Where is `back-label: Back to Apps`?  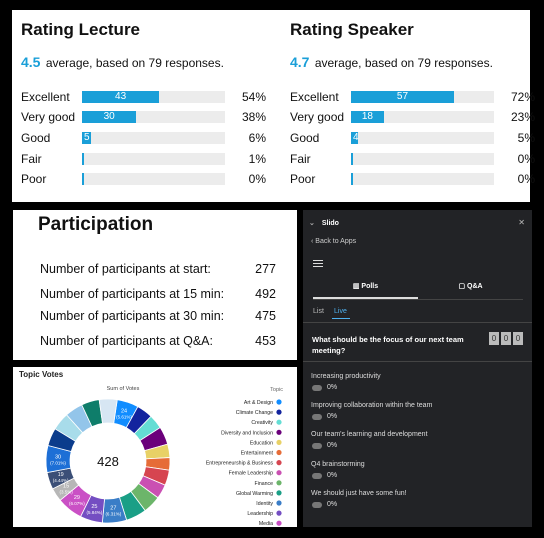
back-label: Back to Apps is located at coordinates (336, 241).